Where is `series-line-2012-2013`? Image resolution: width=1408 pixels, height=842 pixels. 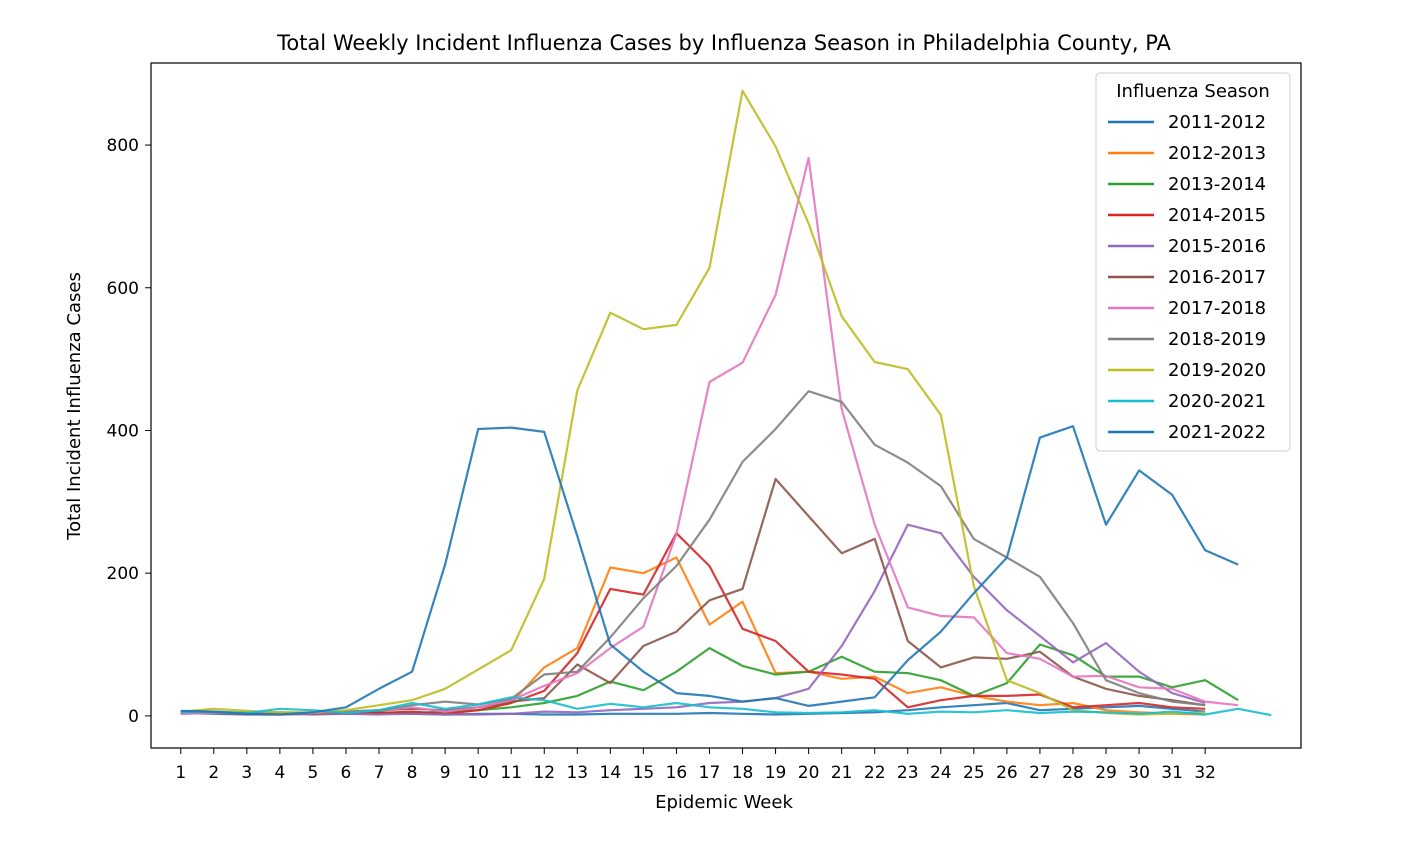 series-line-2012-2013 is located at coordinates (693, 636).